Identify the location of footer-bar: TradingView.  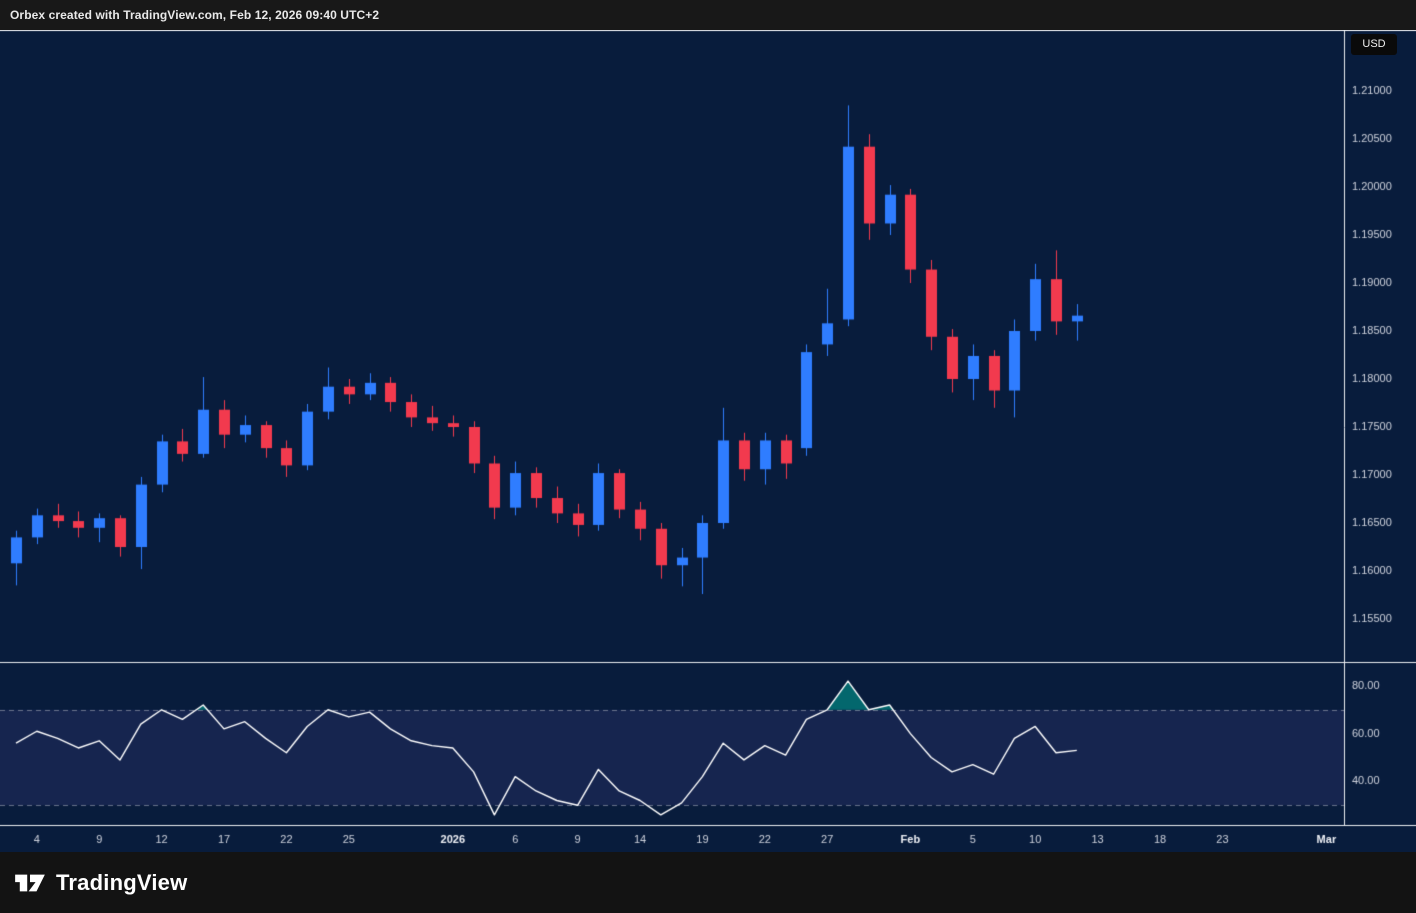
(708, 882).